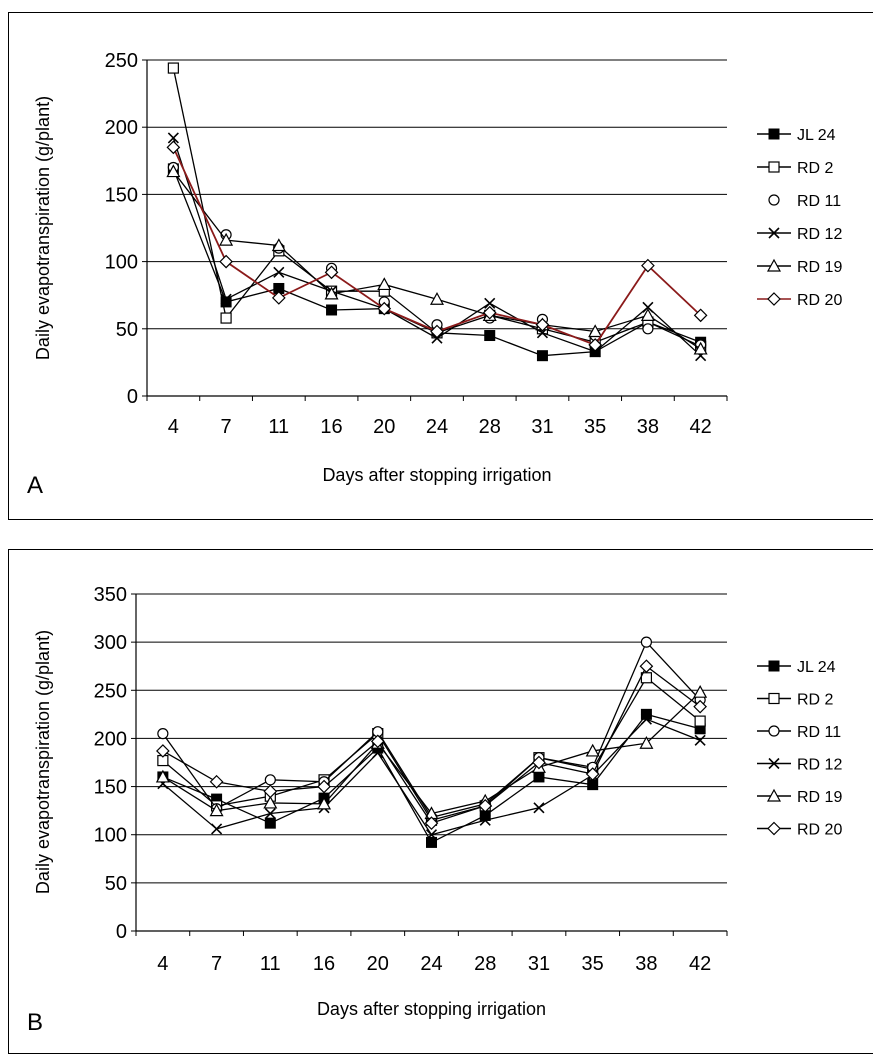 Image resolution: width=873 pixels, height=1060 pixels. Describe the element at coordinates (819, 765) in the screenshot. I see `chart-b-legend-label: RD 12` at that location.